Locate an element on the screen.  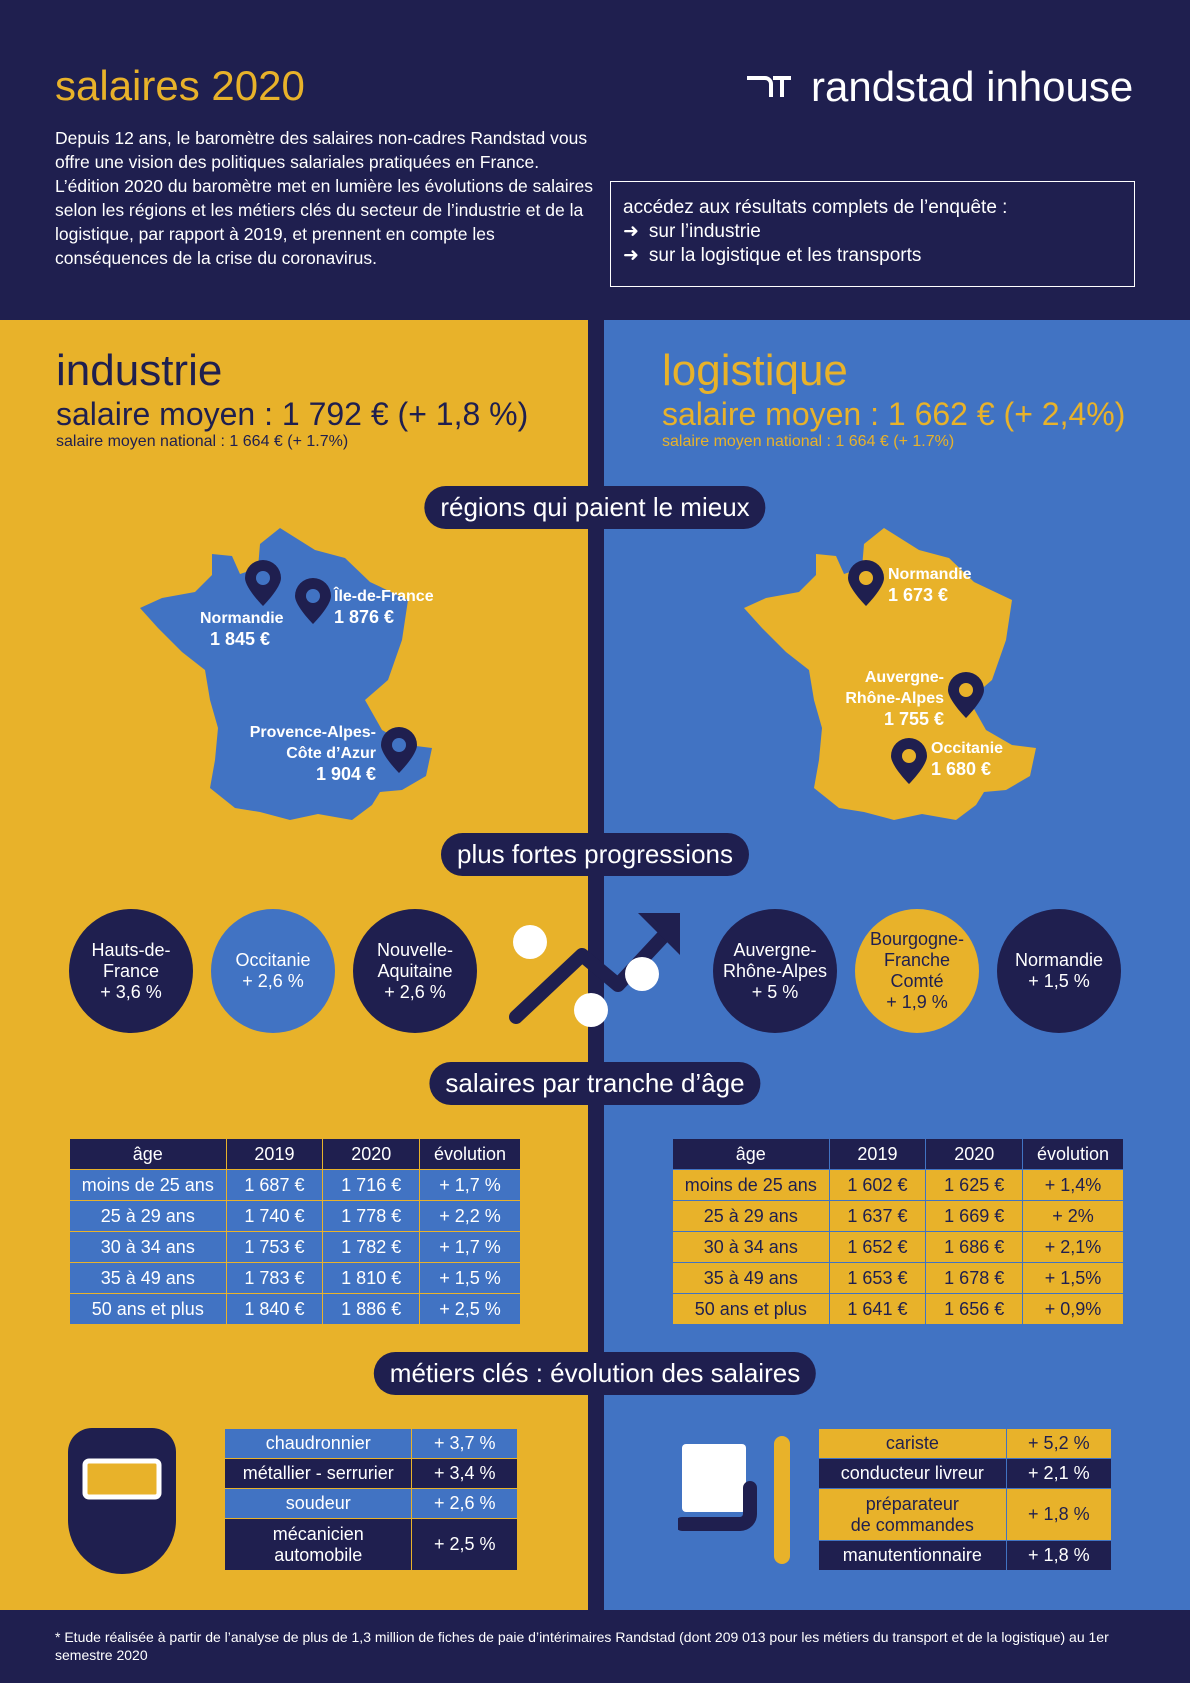
map-label-logistique-region-2: Auvergne- Rhône-Alpes 1 755 € is located at coordinates (894, 699).